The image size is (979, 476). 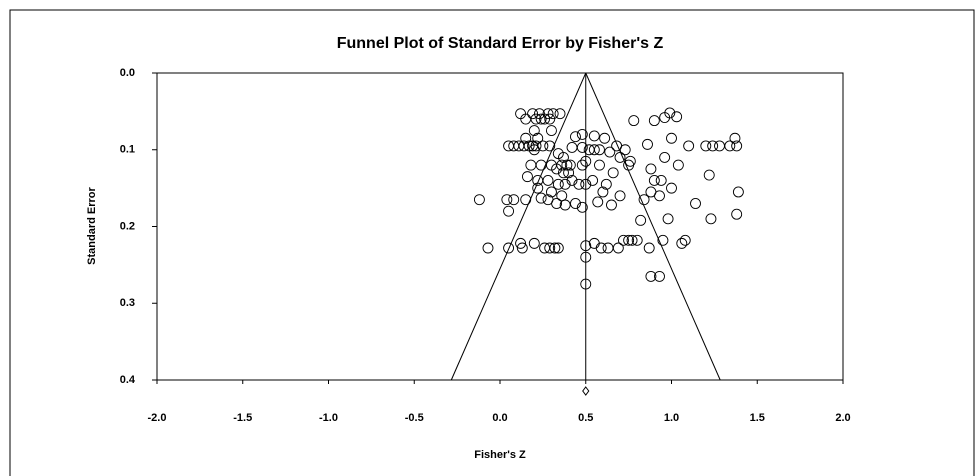 I want to click on y-tick-label: 0.3, so click(x=127, y=303).